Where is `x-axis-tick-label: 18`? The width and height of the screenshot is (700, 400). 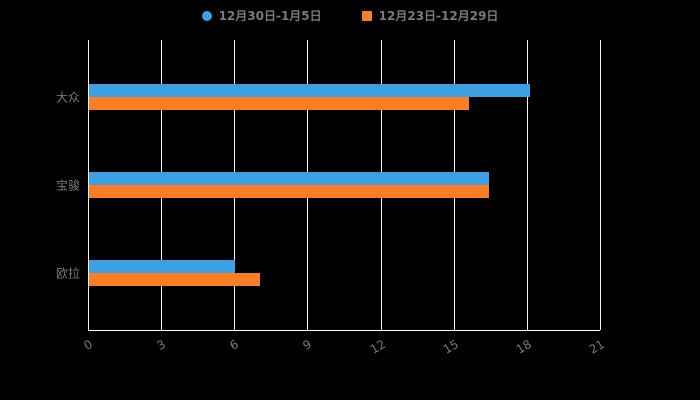 x-axis-tick-label: 18 is located at coordinates (523, 347).